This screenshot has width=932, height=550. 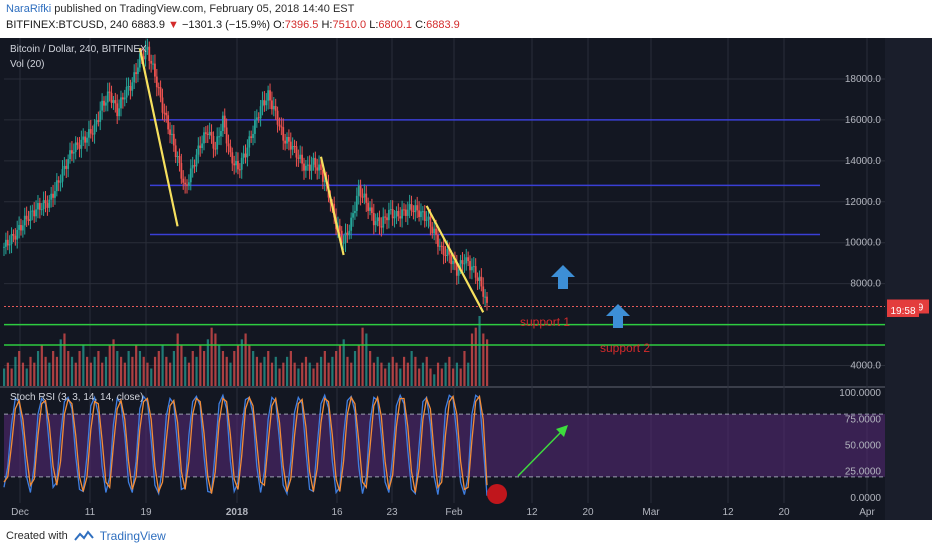 I want to click on low-value: 6800.1, so click(x=395, y=25).